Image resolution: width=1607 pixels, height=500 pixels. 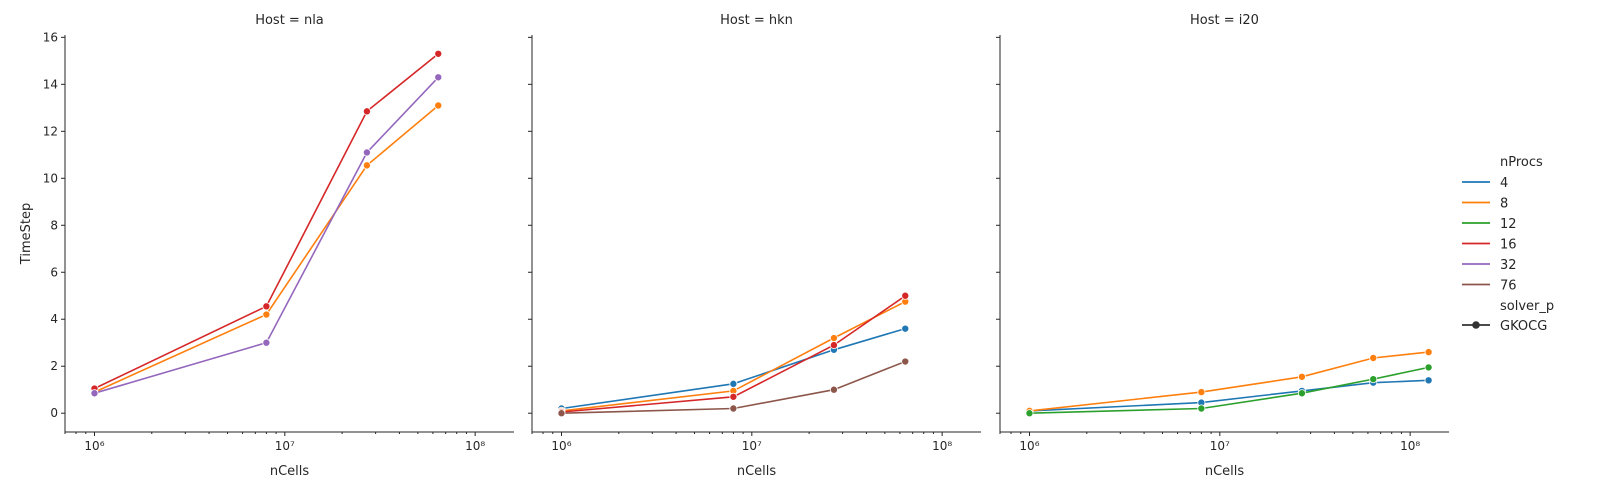 I want to click on legend-style-entry: GKOCG, so click(x=1523, y=326).